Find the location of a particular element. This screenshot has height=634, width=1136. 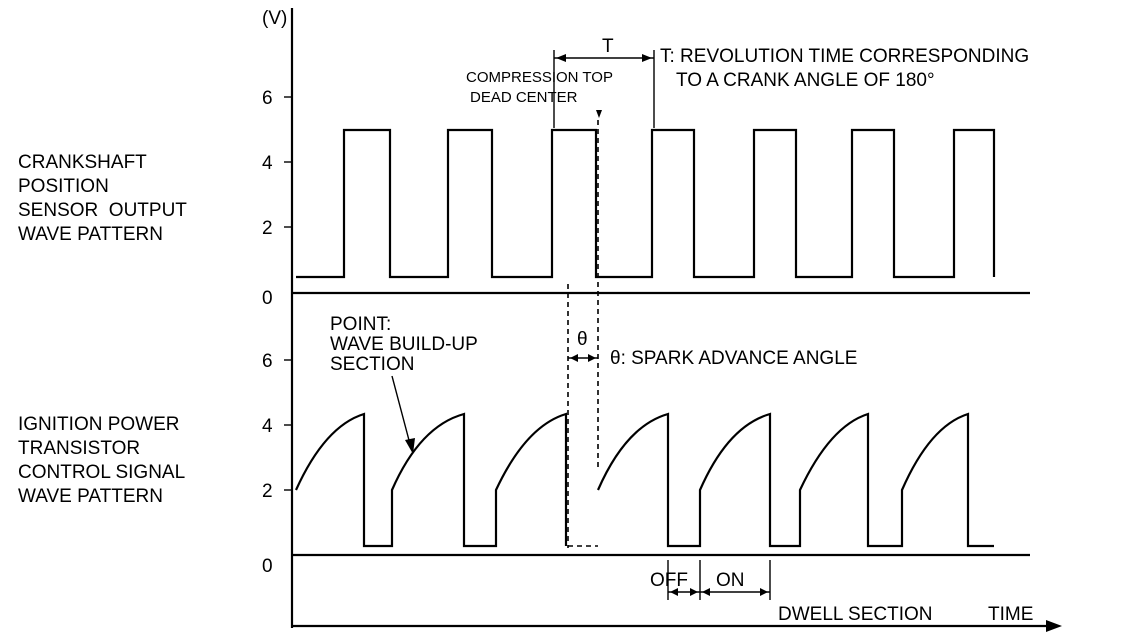

bottom-tick-2: 2 is located at coordinates (267, 491).